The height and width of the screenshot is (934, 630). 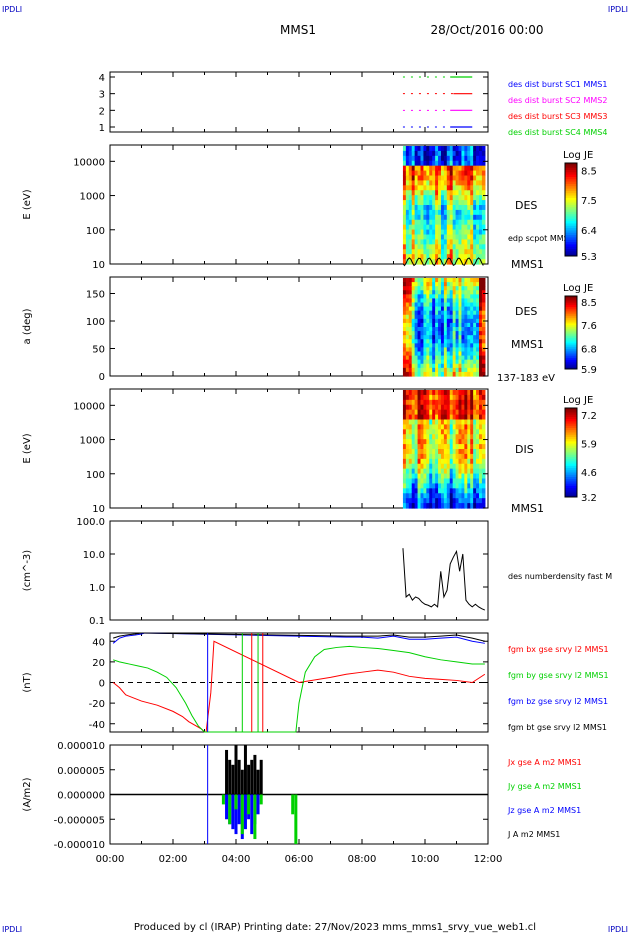 What do you see at coordinates (589, 231) in the screenshot?
I see `colorbar-tick-label: 6.4` at bounding box center [589, 231].